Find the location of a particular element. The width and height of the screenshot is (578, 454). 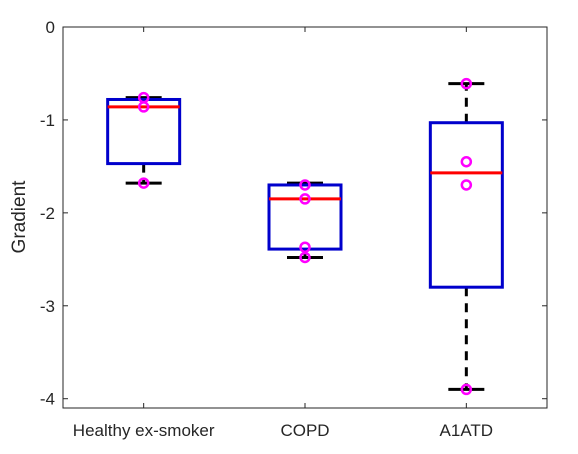

y-tick-label: -2 is located at coordinates (47, 213).